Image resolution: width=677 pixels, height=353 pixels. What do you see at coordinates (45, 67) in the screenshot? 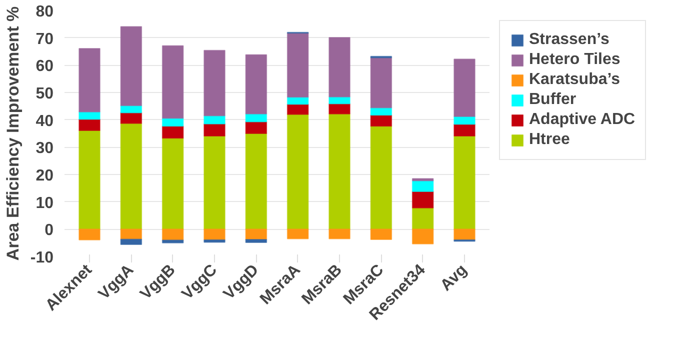
I see `y-tick-label: 60` at bounding box center [45, 67].